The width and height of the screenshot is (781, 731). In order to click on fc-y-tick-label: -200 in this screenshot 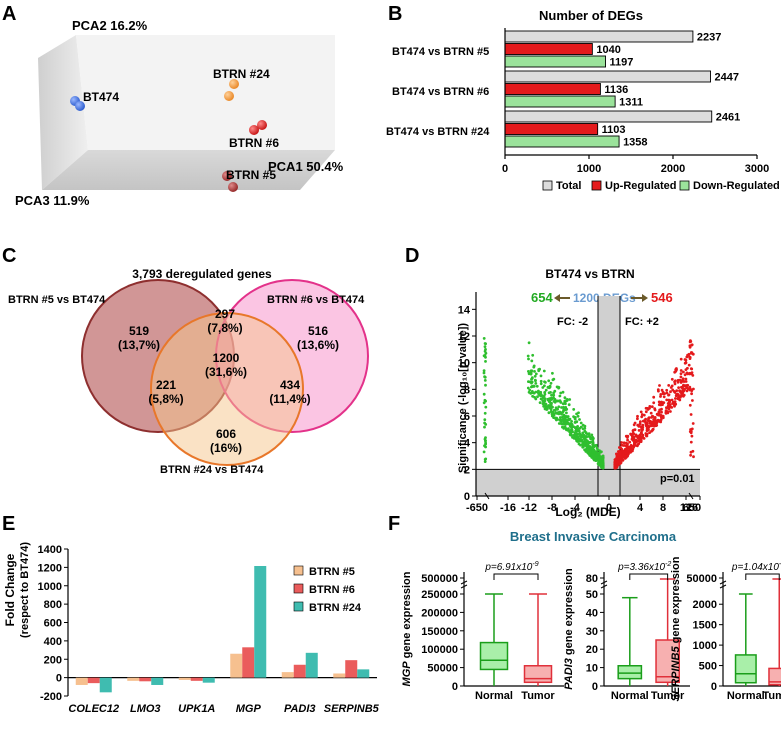, I will do `click(51, 697)`.